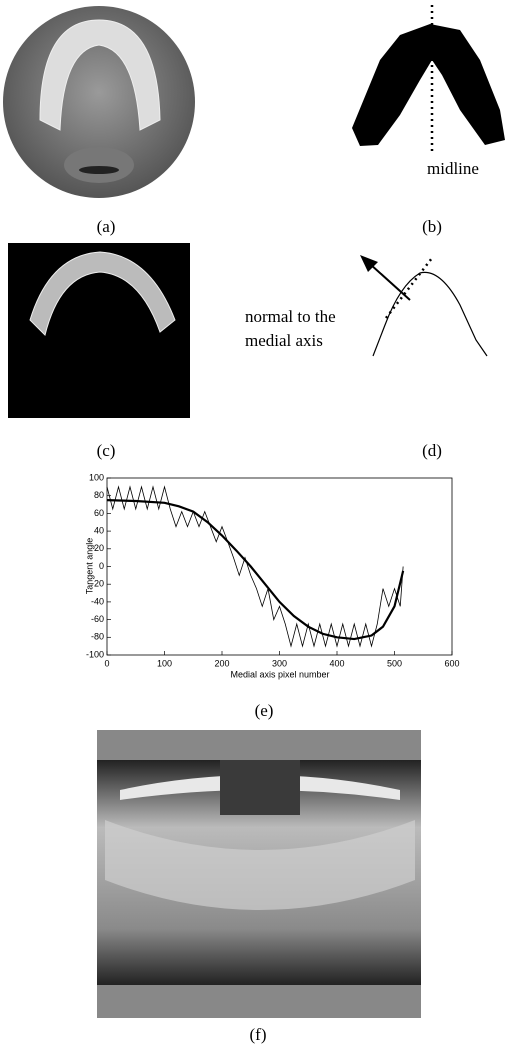 This screenshot has height=1052, width=507. Describe the element at coordinates (264, 710) in the screenshot. I see `caption: (e)` at that location.